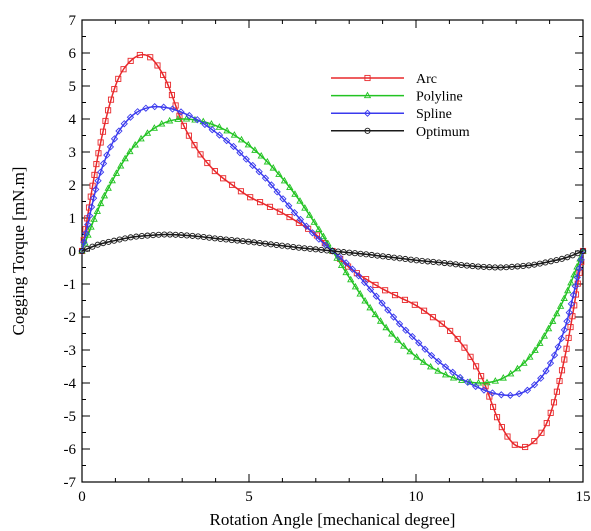  Describe the element at coordinates (400, 106) in the screenshot. I see `legend: Arc Polyline Spline Optimum` at that location.